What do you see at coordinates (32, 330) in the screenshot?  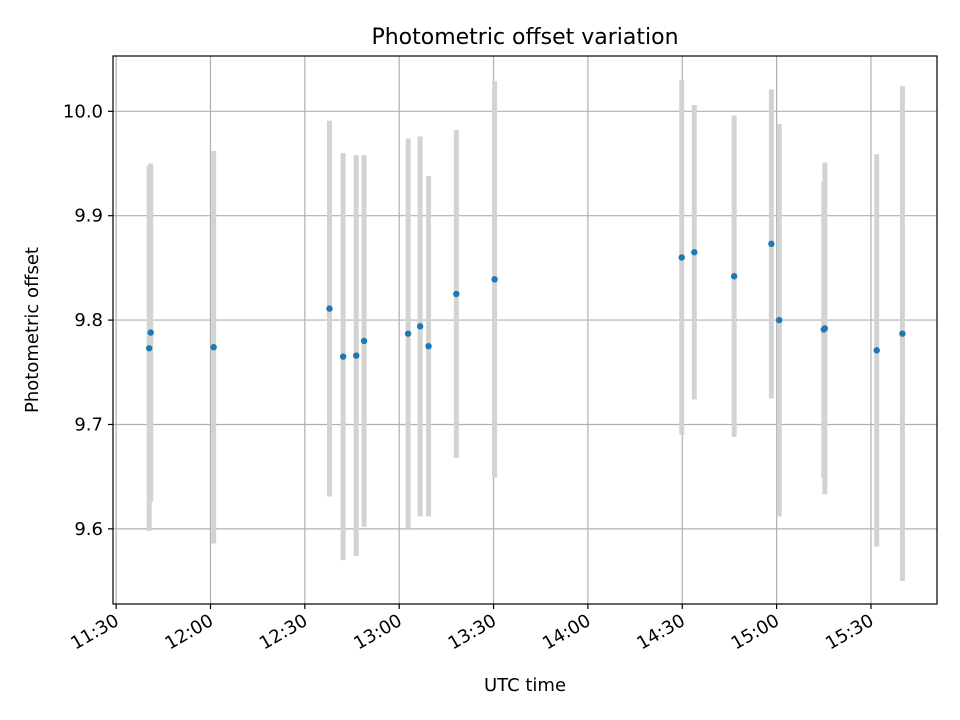 I see `y-axis-label: Photometric offset` at bounding box center [32, 330].